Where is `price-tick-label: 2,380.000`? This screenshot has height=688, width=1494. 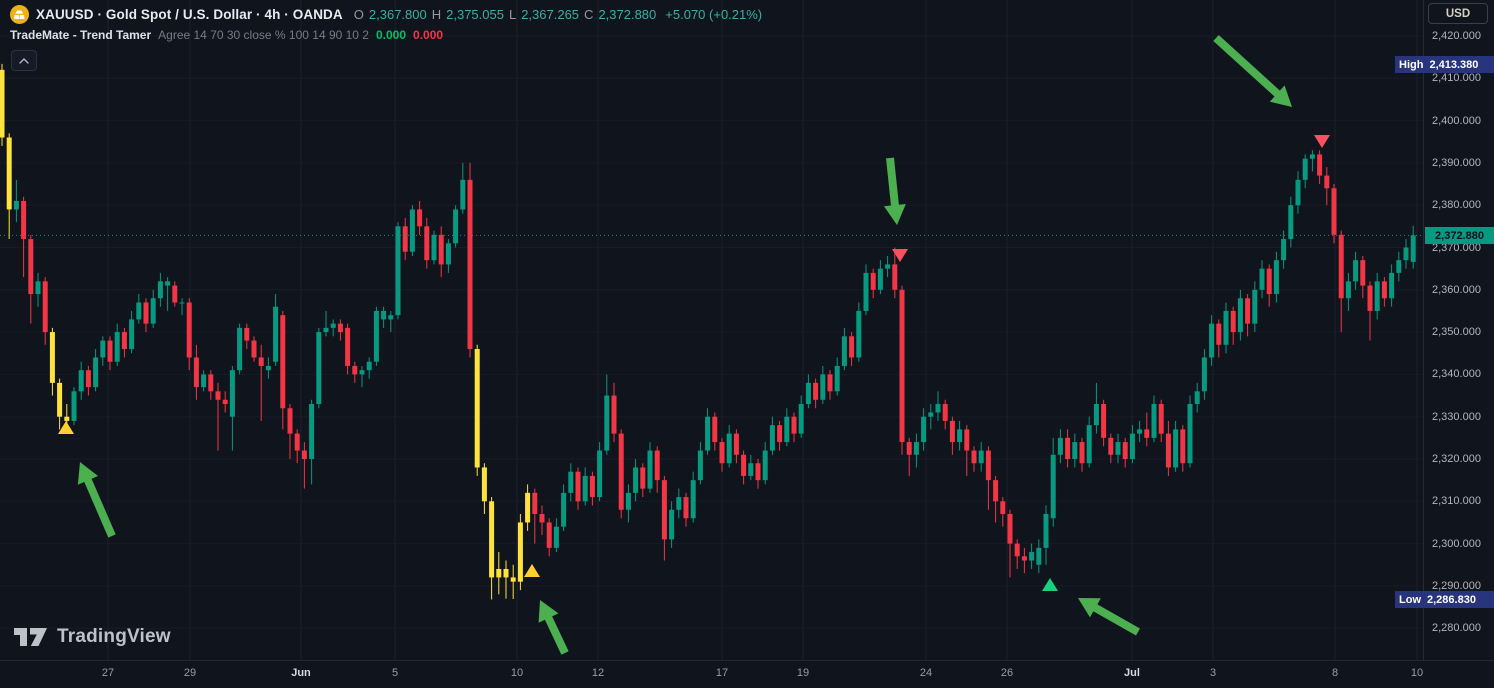 price-tick-label: 2,380.000 is located at coordinates (1456, 205).